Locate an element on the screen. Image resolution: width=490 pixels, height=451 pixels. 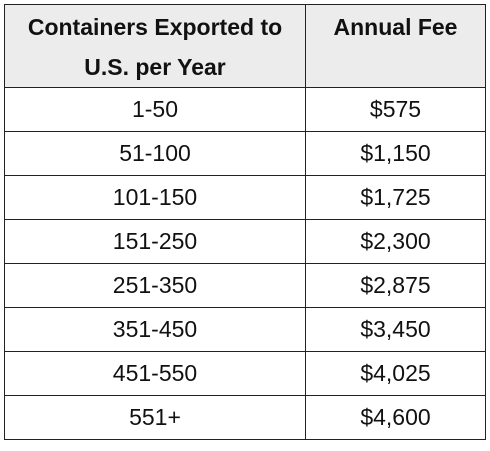
column-header-containers: Containers Exported to U.S. per Year is located at coordinates (155, 46).